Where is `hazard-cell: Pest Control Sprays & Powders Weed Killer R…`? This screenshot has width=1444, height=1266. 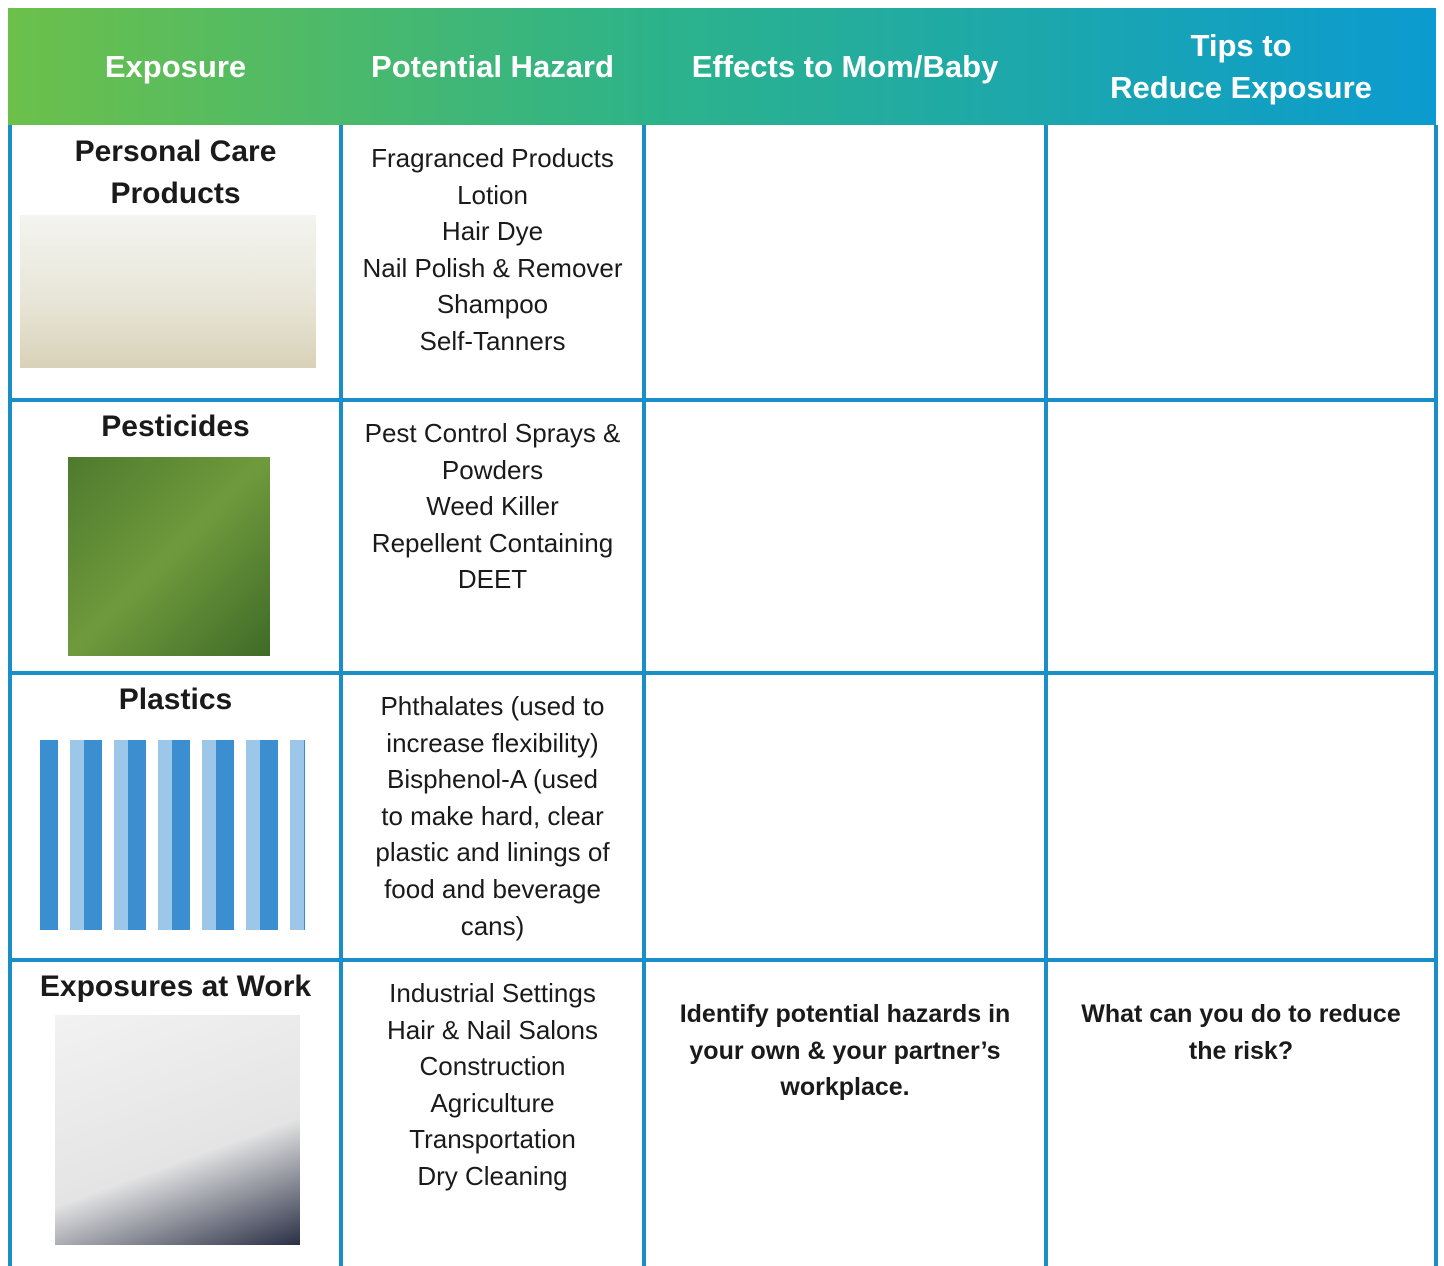 hazard-cell: Pest Control Sprays & Powders Weed Killer R… is located at coordinates (492, 506).